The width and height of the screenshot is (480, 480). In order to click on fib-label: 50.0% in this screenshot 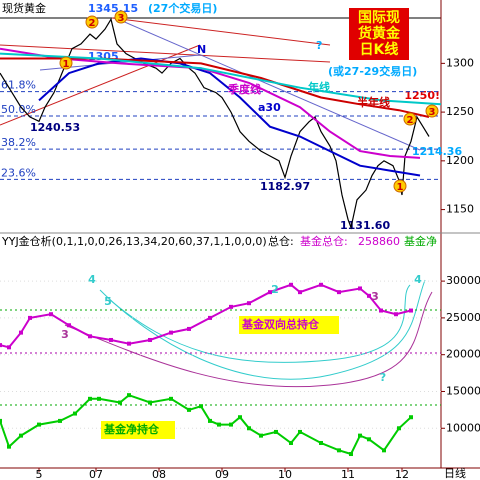, I will do `click(18, 109)`.